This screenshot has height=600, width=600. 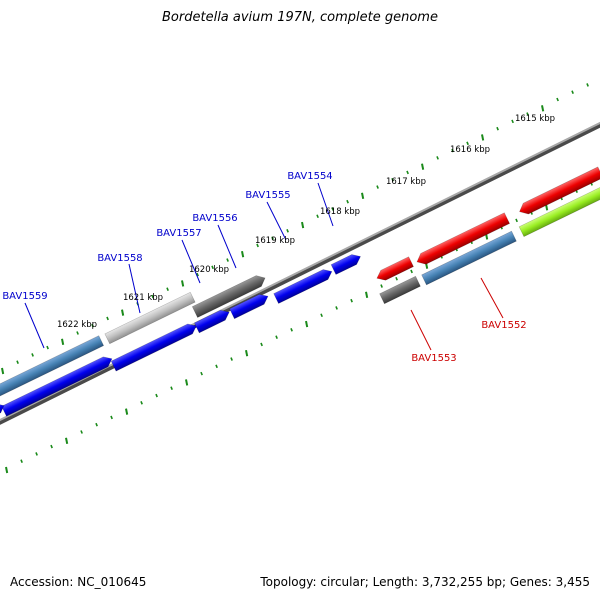 What do you see at coordinates (303, 286) in the screenshot?
I see `gene-bav1555-blue-shape` at bounding box center [303, 286].